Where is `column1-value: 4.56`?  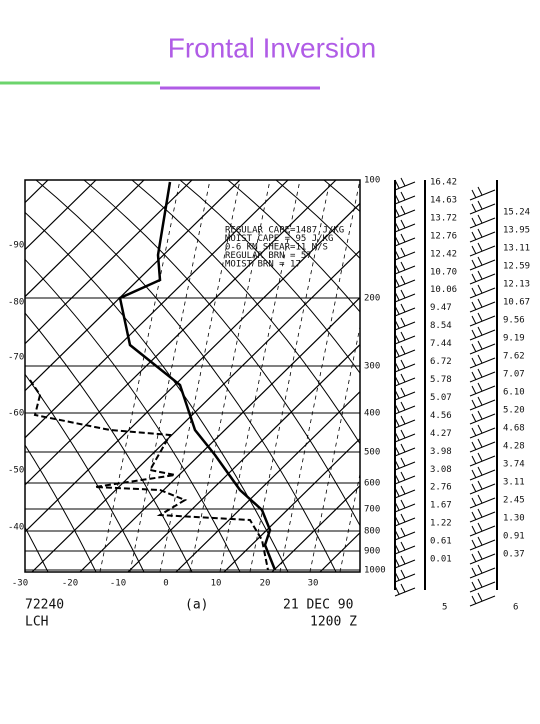
column1-value: 4.56 is located at coordinates (441, 416).